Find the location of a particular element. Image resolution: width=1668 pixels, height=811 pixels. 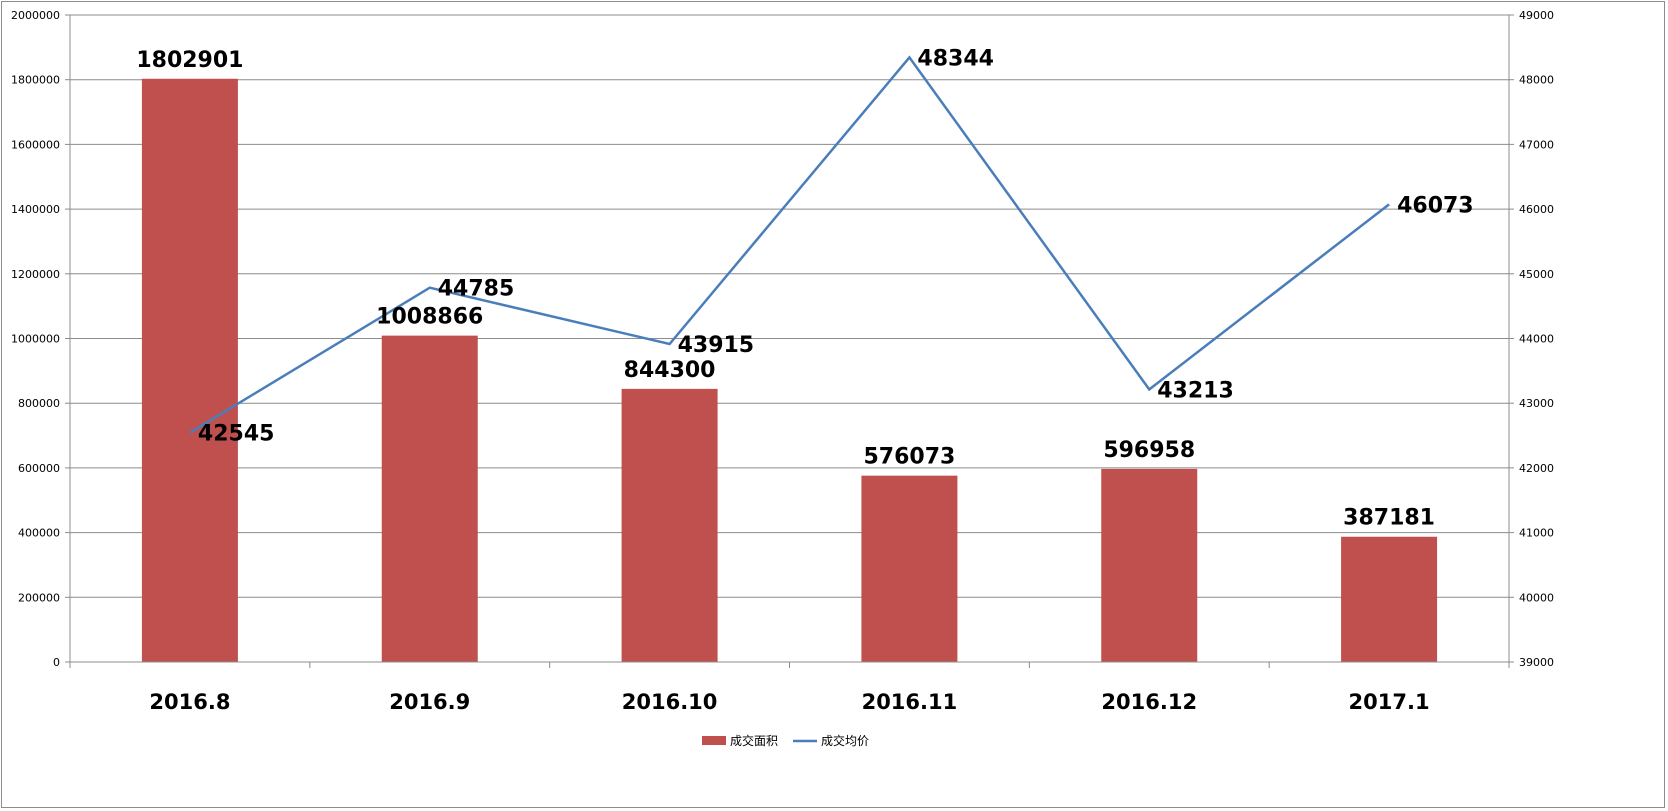

legend-line-label: 成交均价 is located at coordinates (845, 740).